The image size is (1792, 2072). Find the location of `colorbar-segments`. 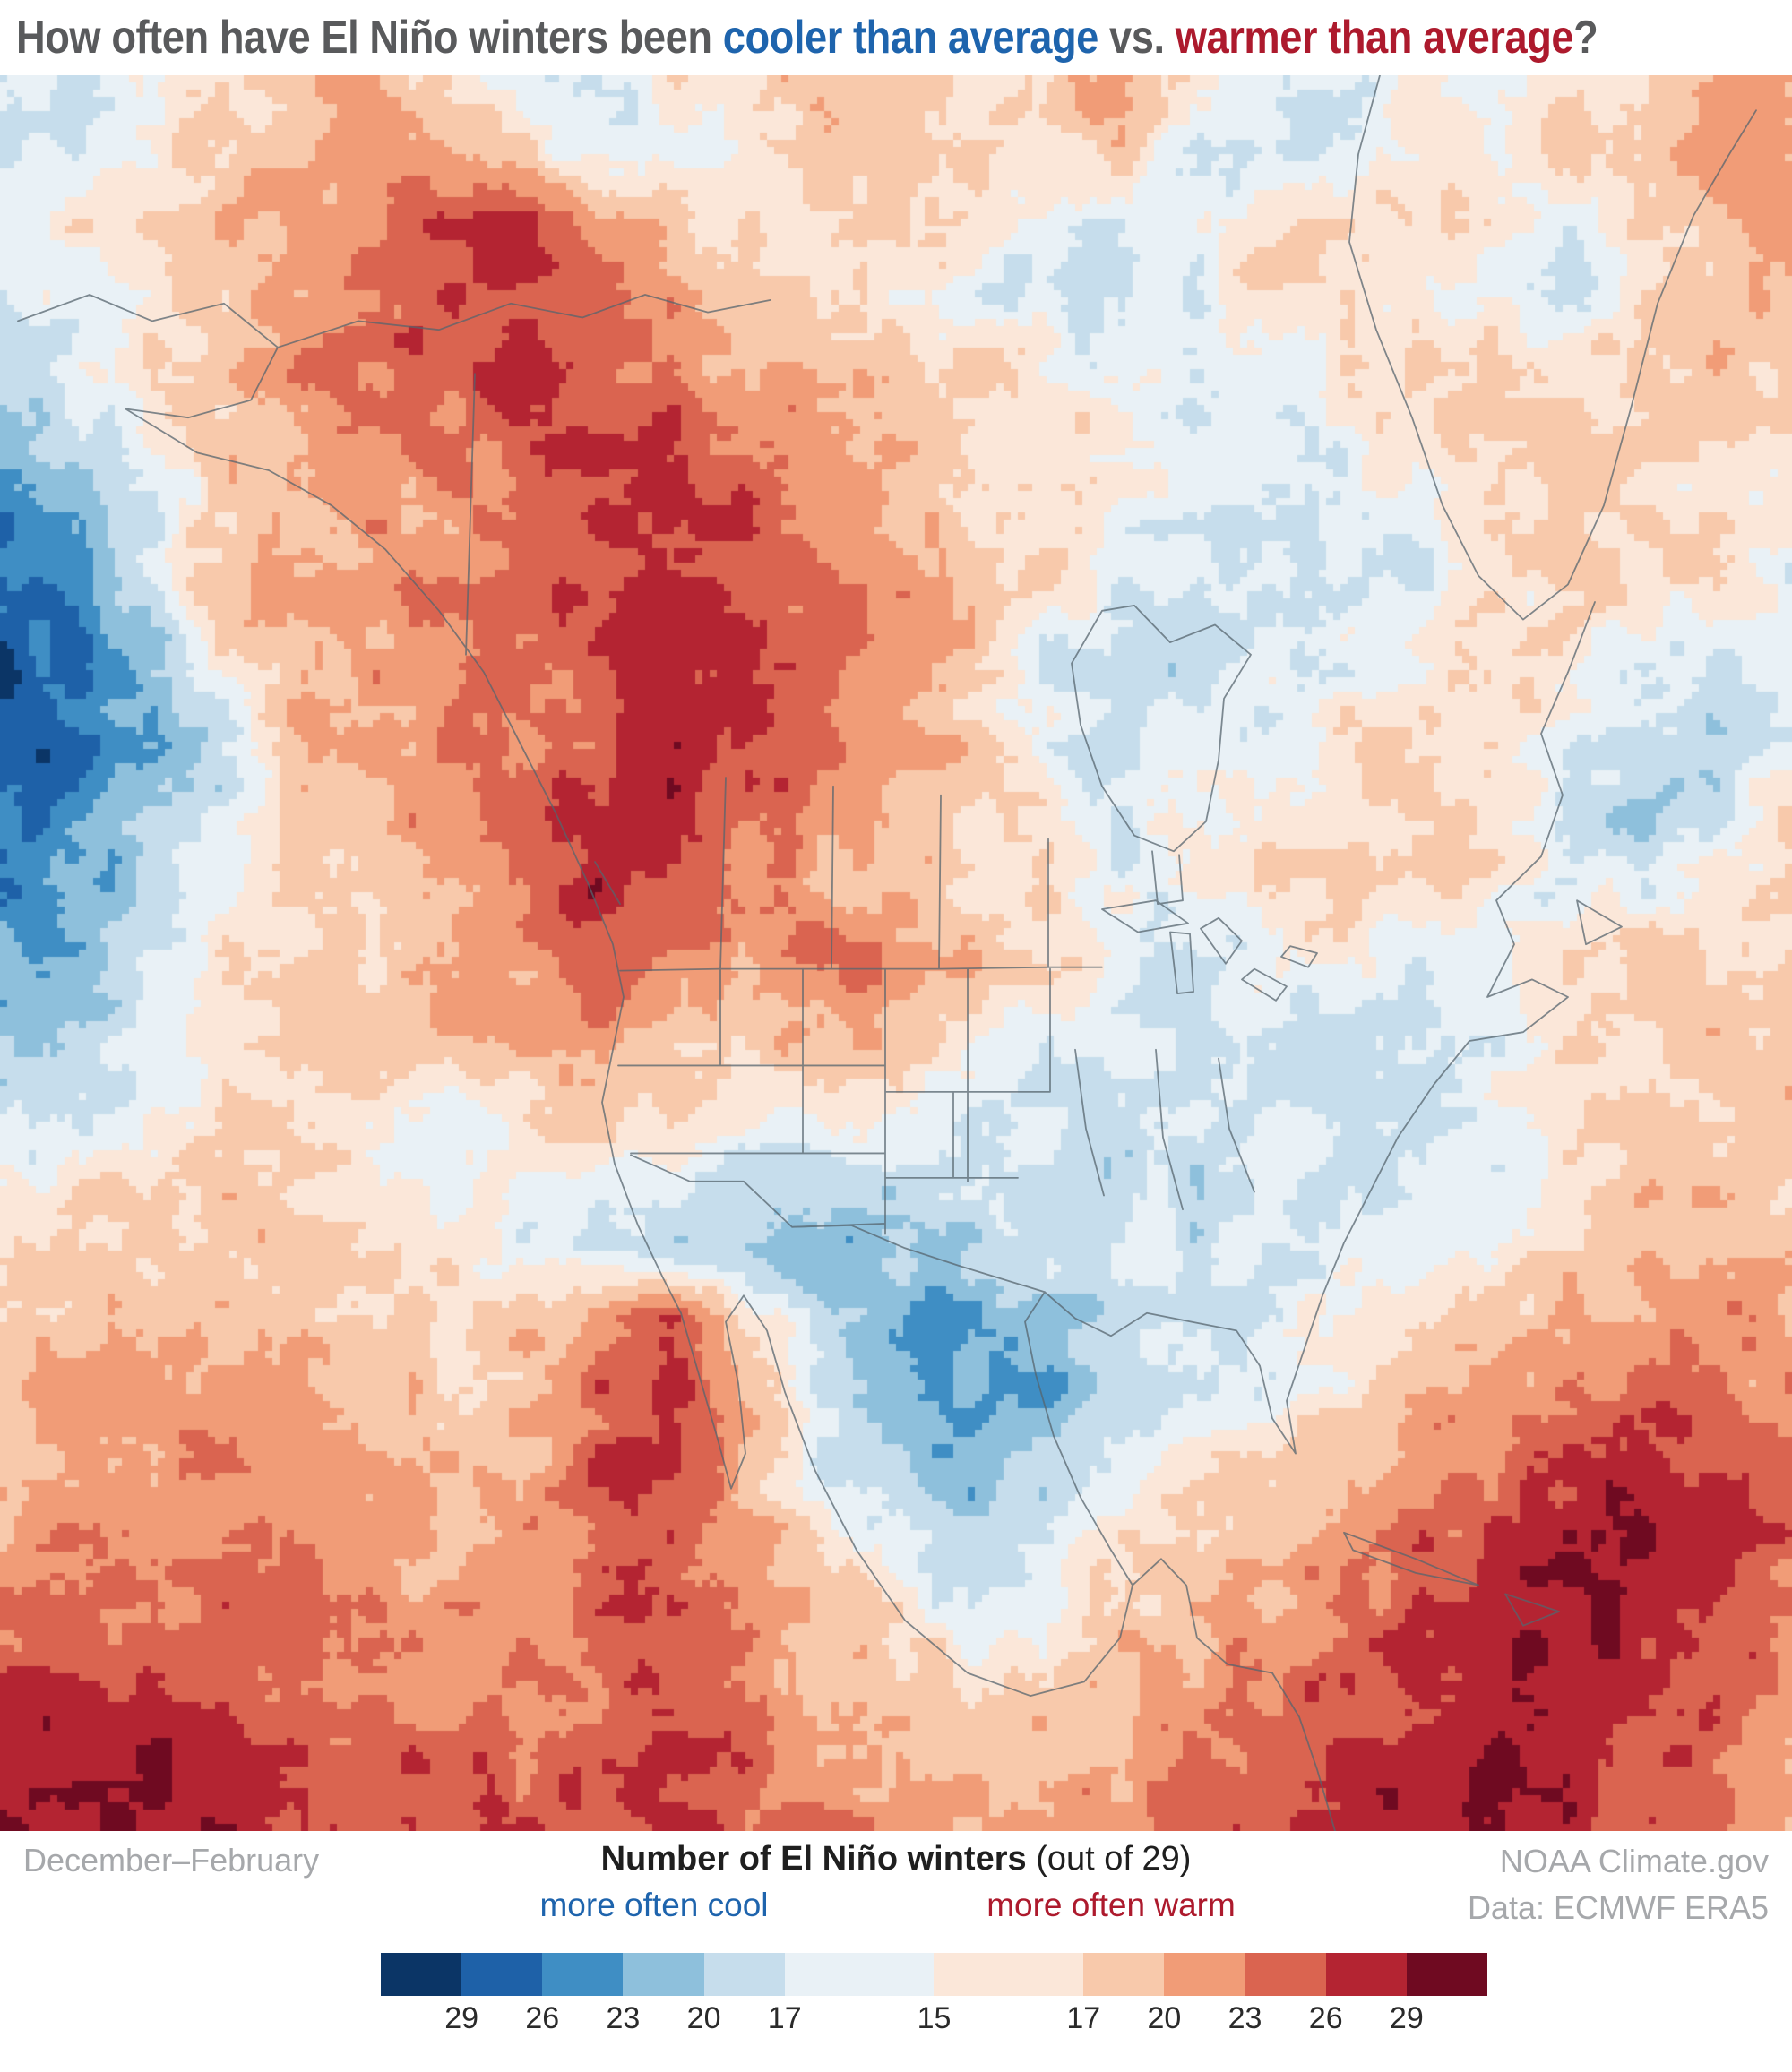

colorbar-segments is located at coordinates (934, 1974).